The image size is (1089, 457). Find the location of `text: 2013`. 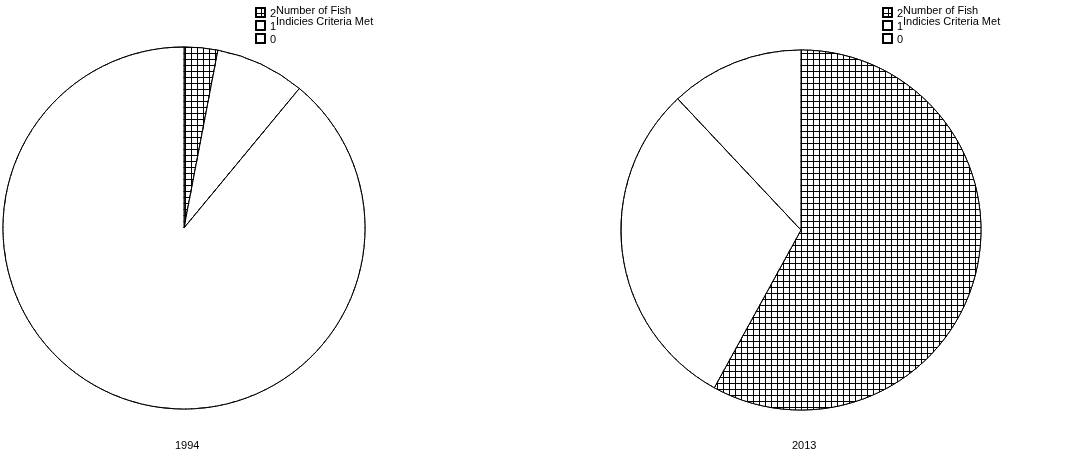

text: 2013 is located at coordinates (804, 444).